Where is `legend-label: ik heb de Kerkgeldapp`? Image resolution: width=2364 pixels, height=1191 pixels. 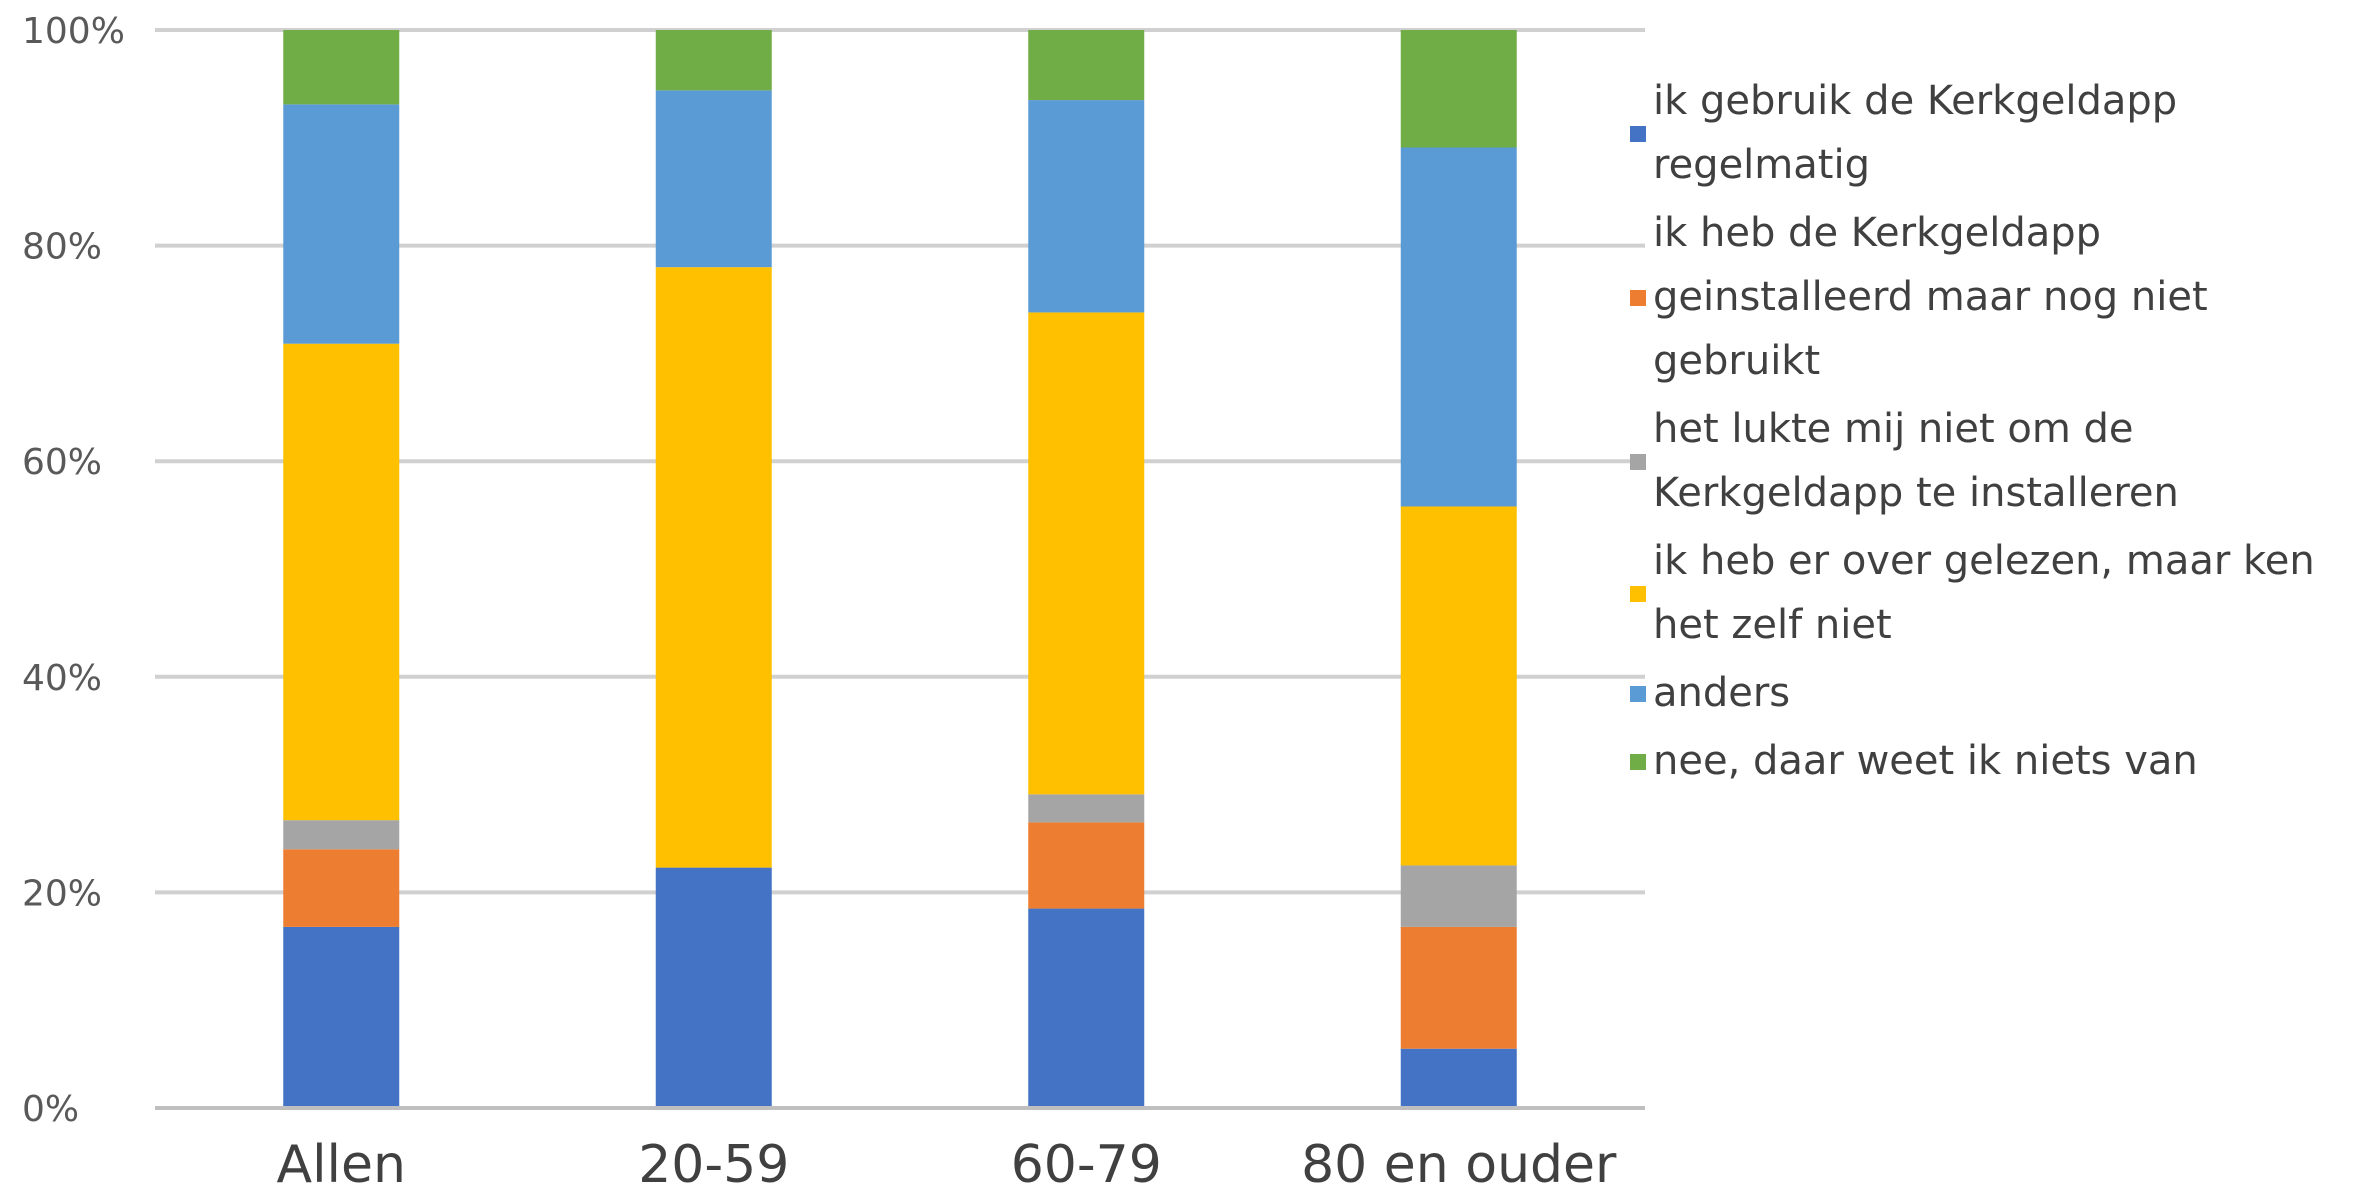
legend-label: ik heb de Kerkgeldapp is located at coordinates (1877, 233).